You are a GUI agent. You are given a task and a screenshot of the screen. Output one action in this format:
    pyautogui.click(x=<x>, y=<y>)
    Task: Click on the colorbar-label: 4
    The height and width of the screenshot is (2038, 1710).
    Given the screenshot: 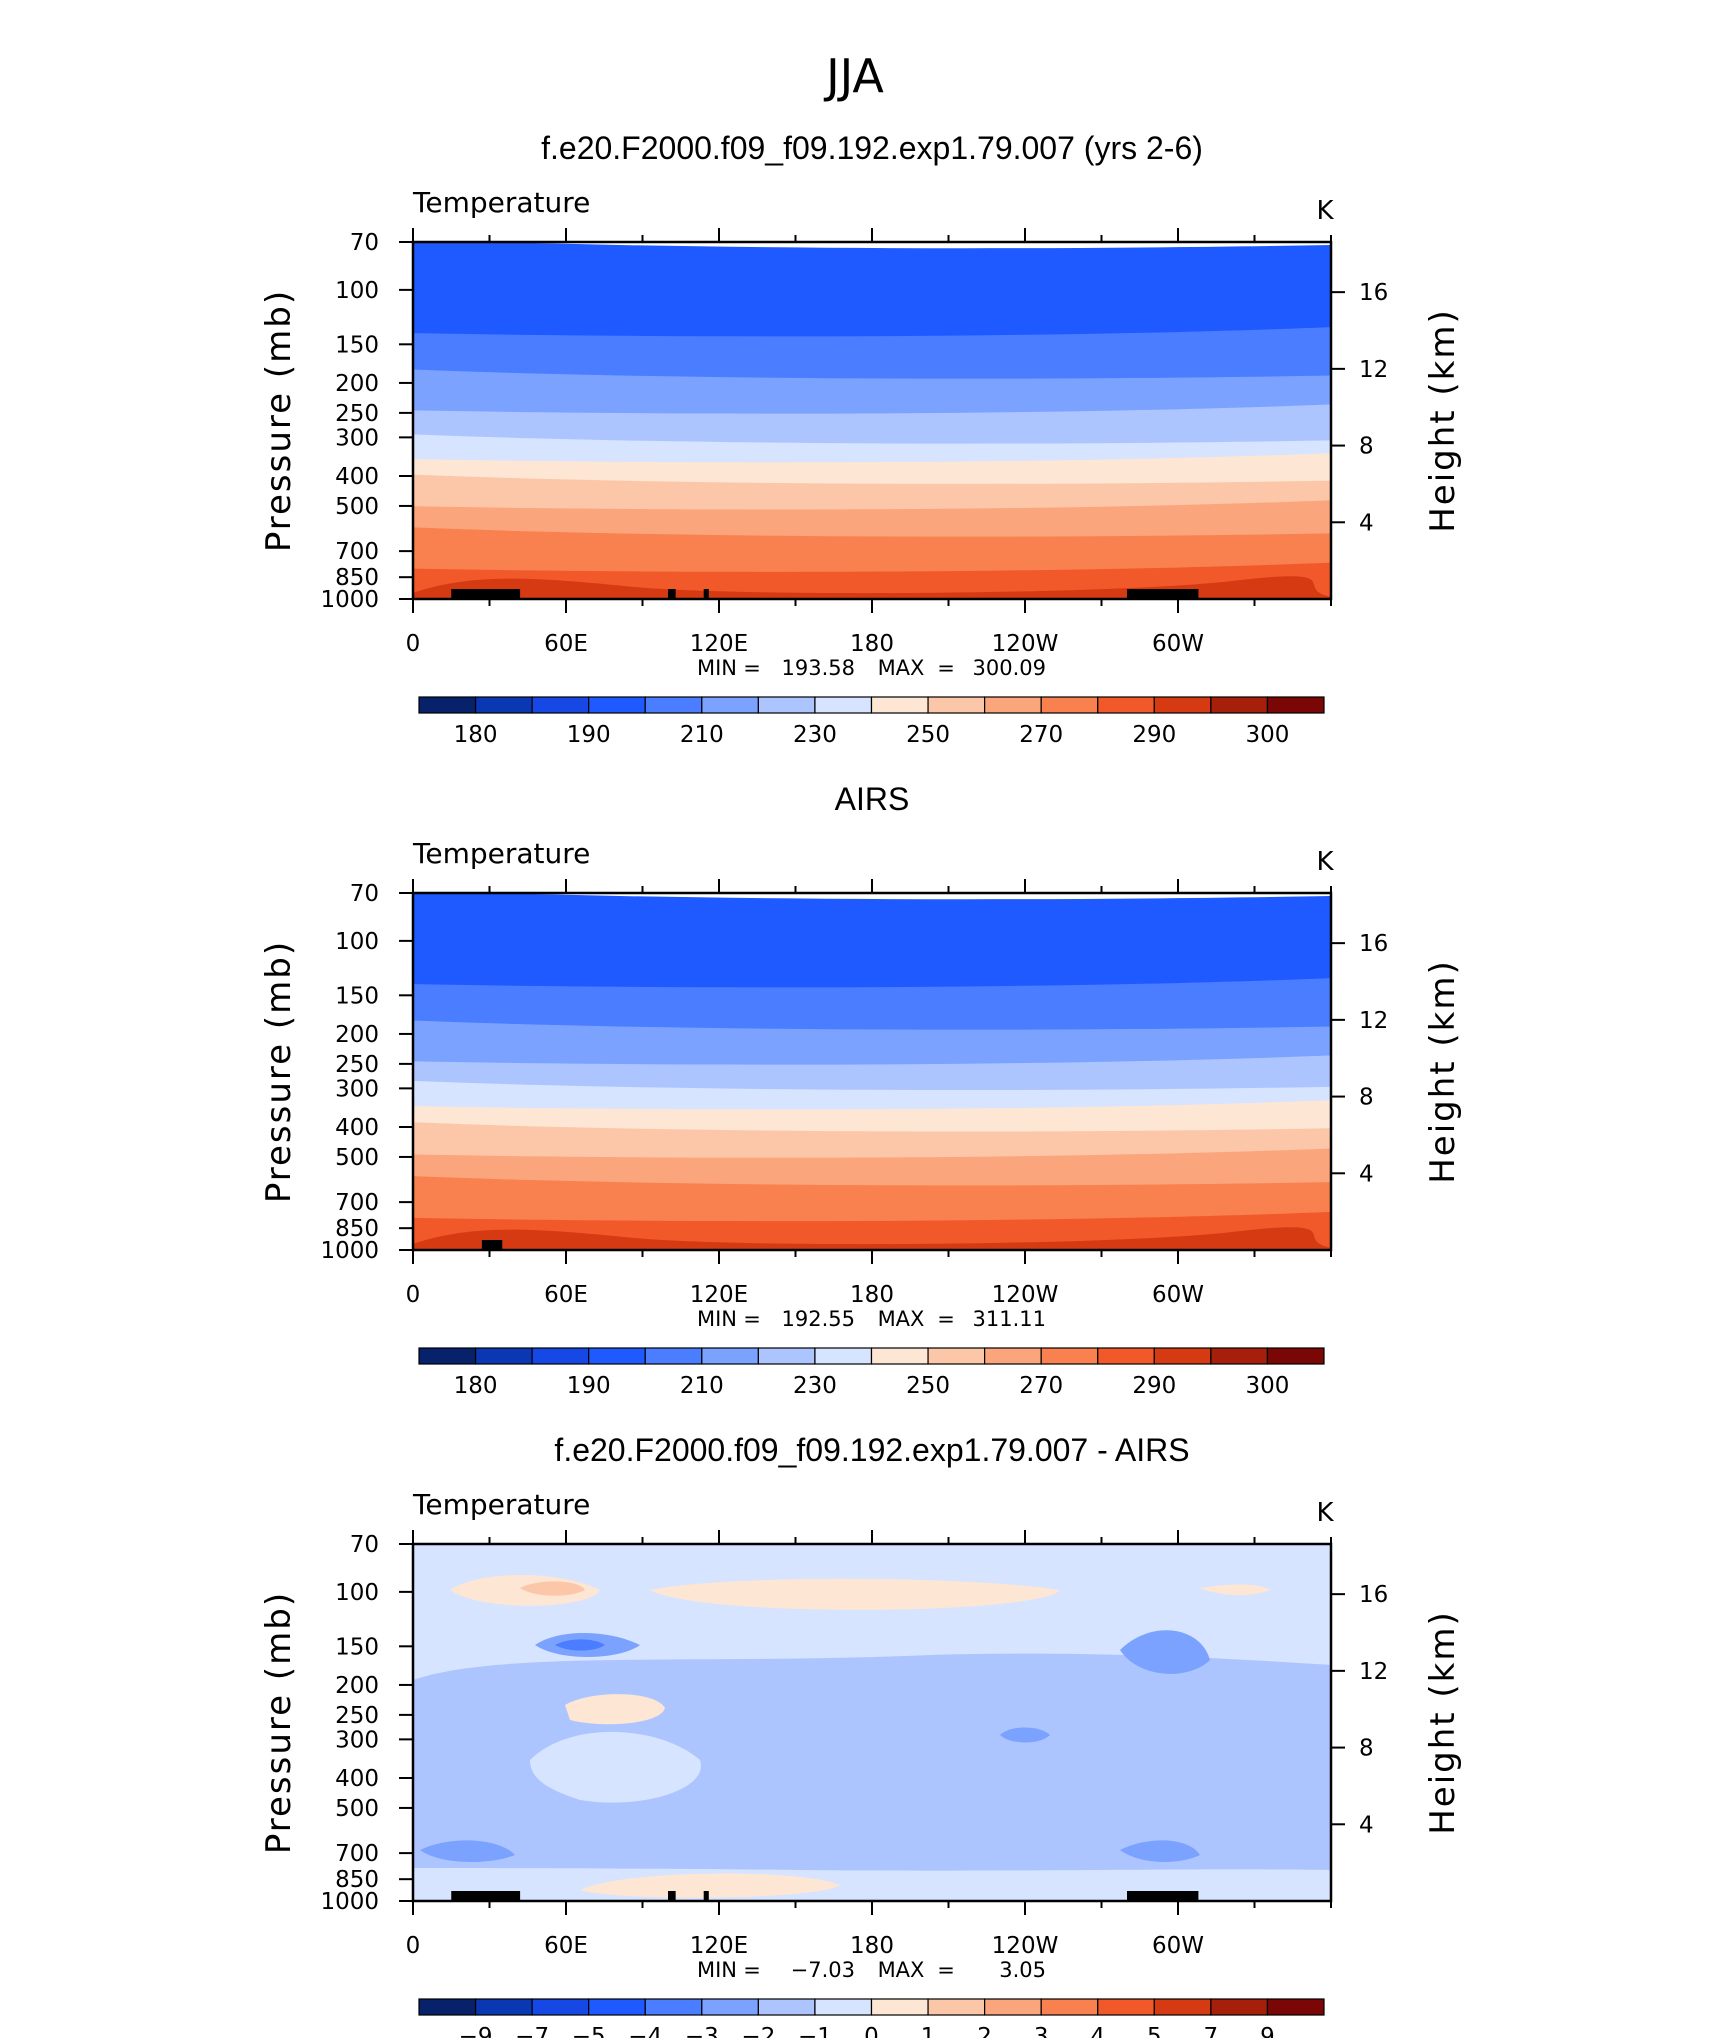 What is the action you would take?
    pyautogui.click(x=1097, y=2031)
    